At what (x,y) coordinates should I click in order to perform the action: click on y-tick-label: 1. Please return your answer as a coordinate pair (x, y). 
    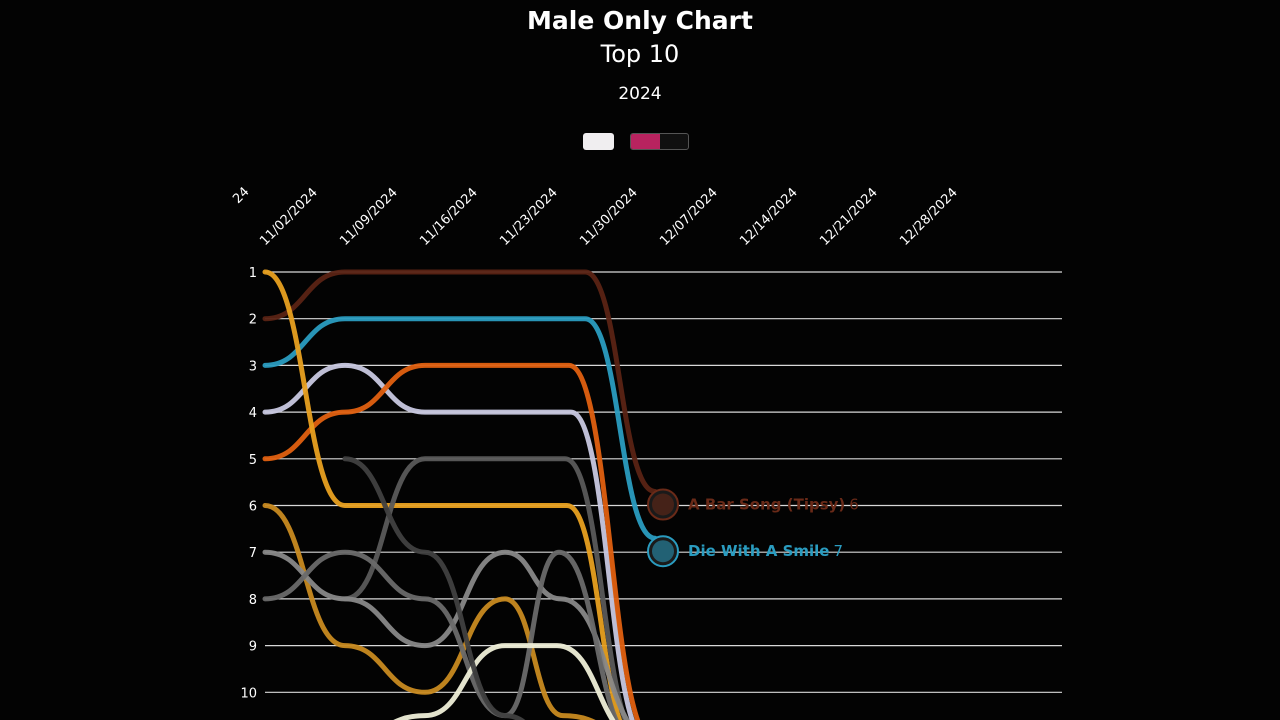
    Looking at the image, I should click on (253, 273).